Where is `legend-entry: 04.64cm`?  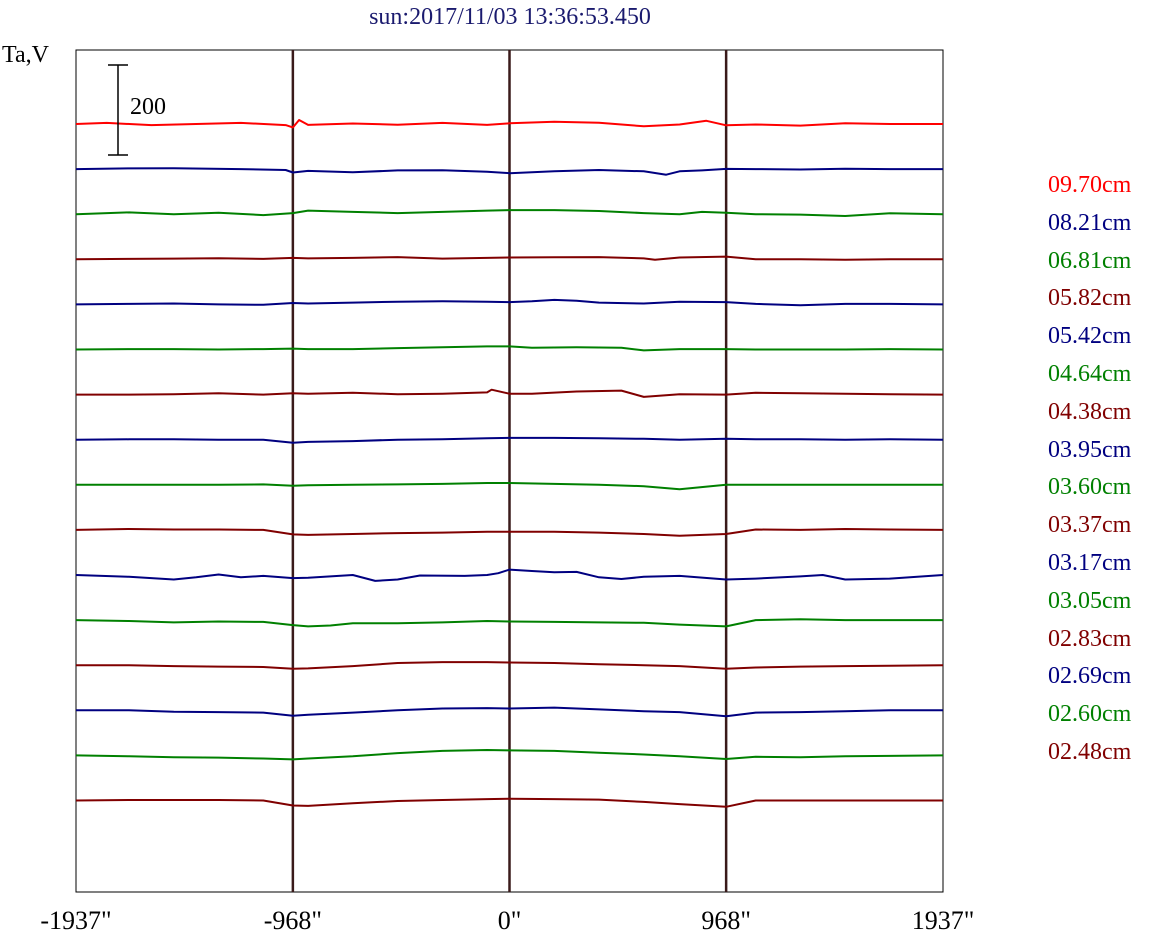
legend-entry: 04.64cm is located at coordinates (1090, 373).